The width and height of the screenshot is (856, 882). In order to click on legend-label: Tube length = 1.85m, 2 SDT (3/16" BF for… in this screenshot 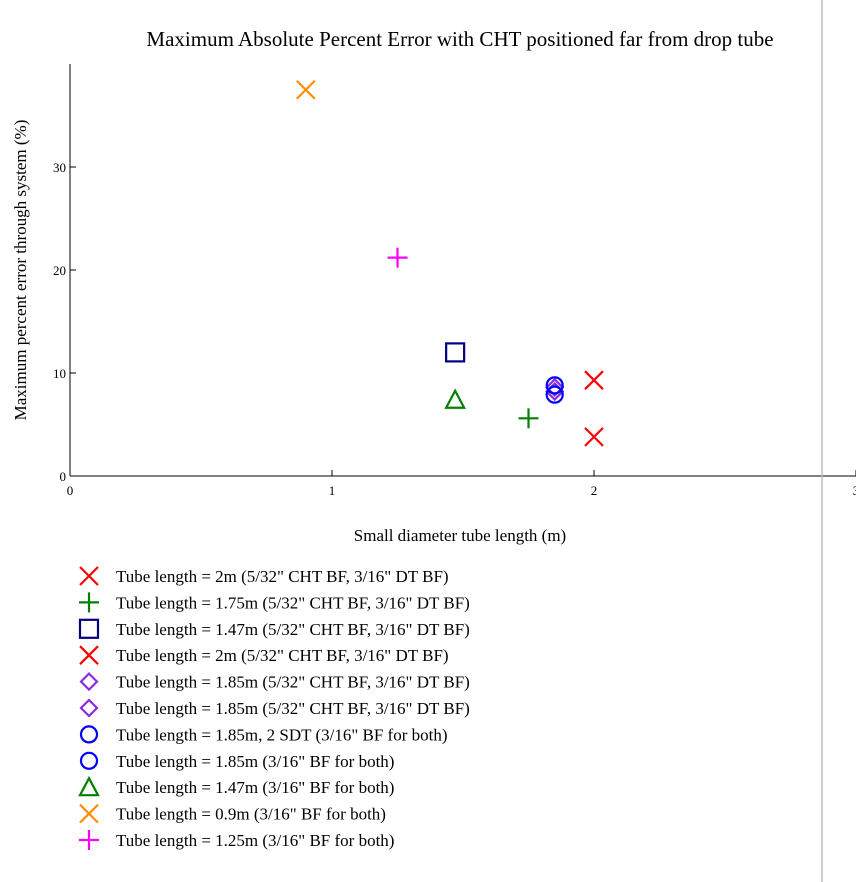, I will do `click(282, 734)`.